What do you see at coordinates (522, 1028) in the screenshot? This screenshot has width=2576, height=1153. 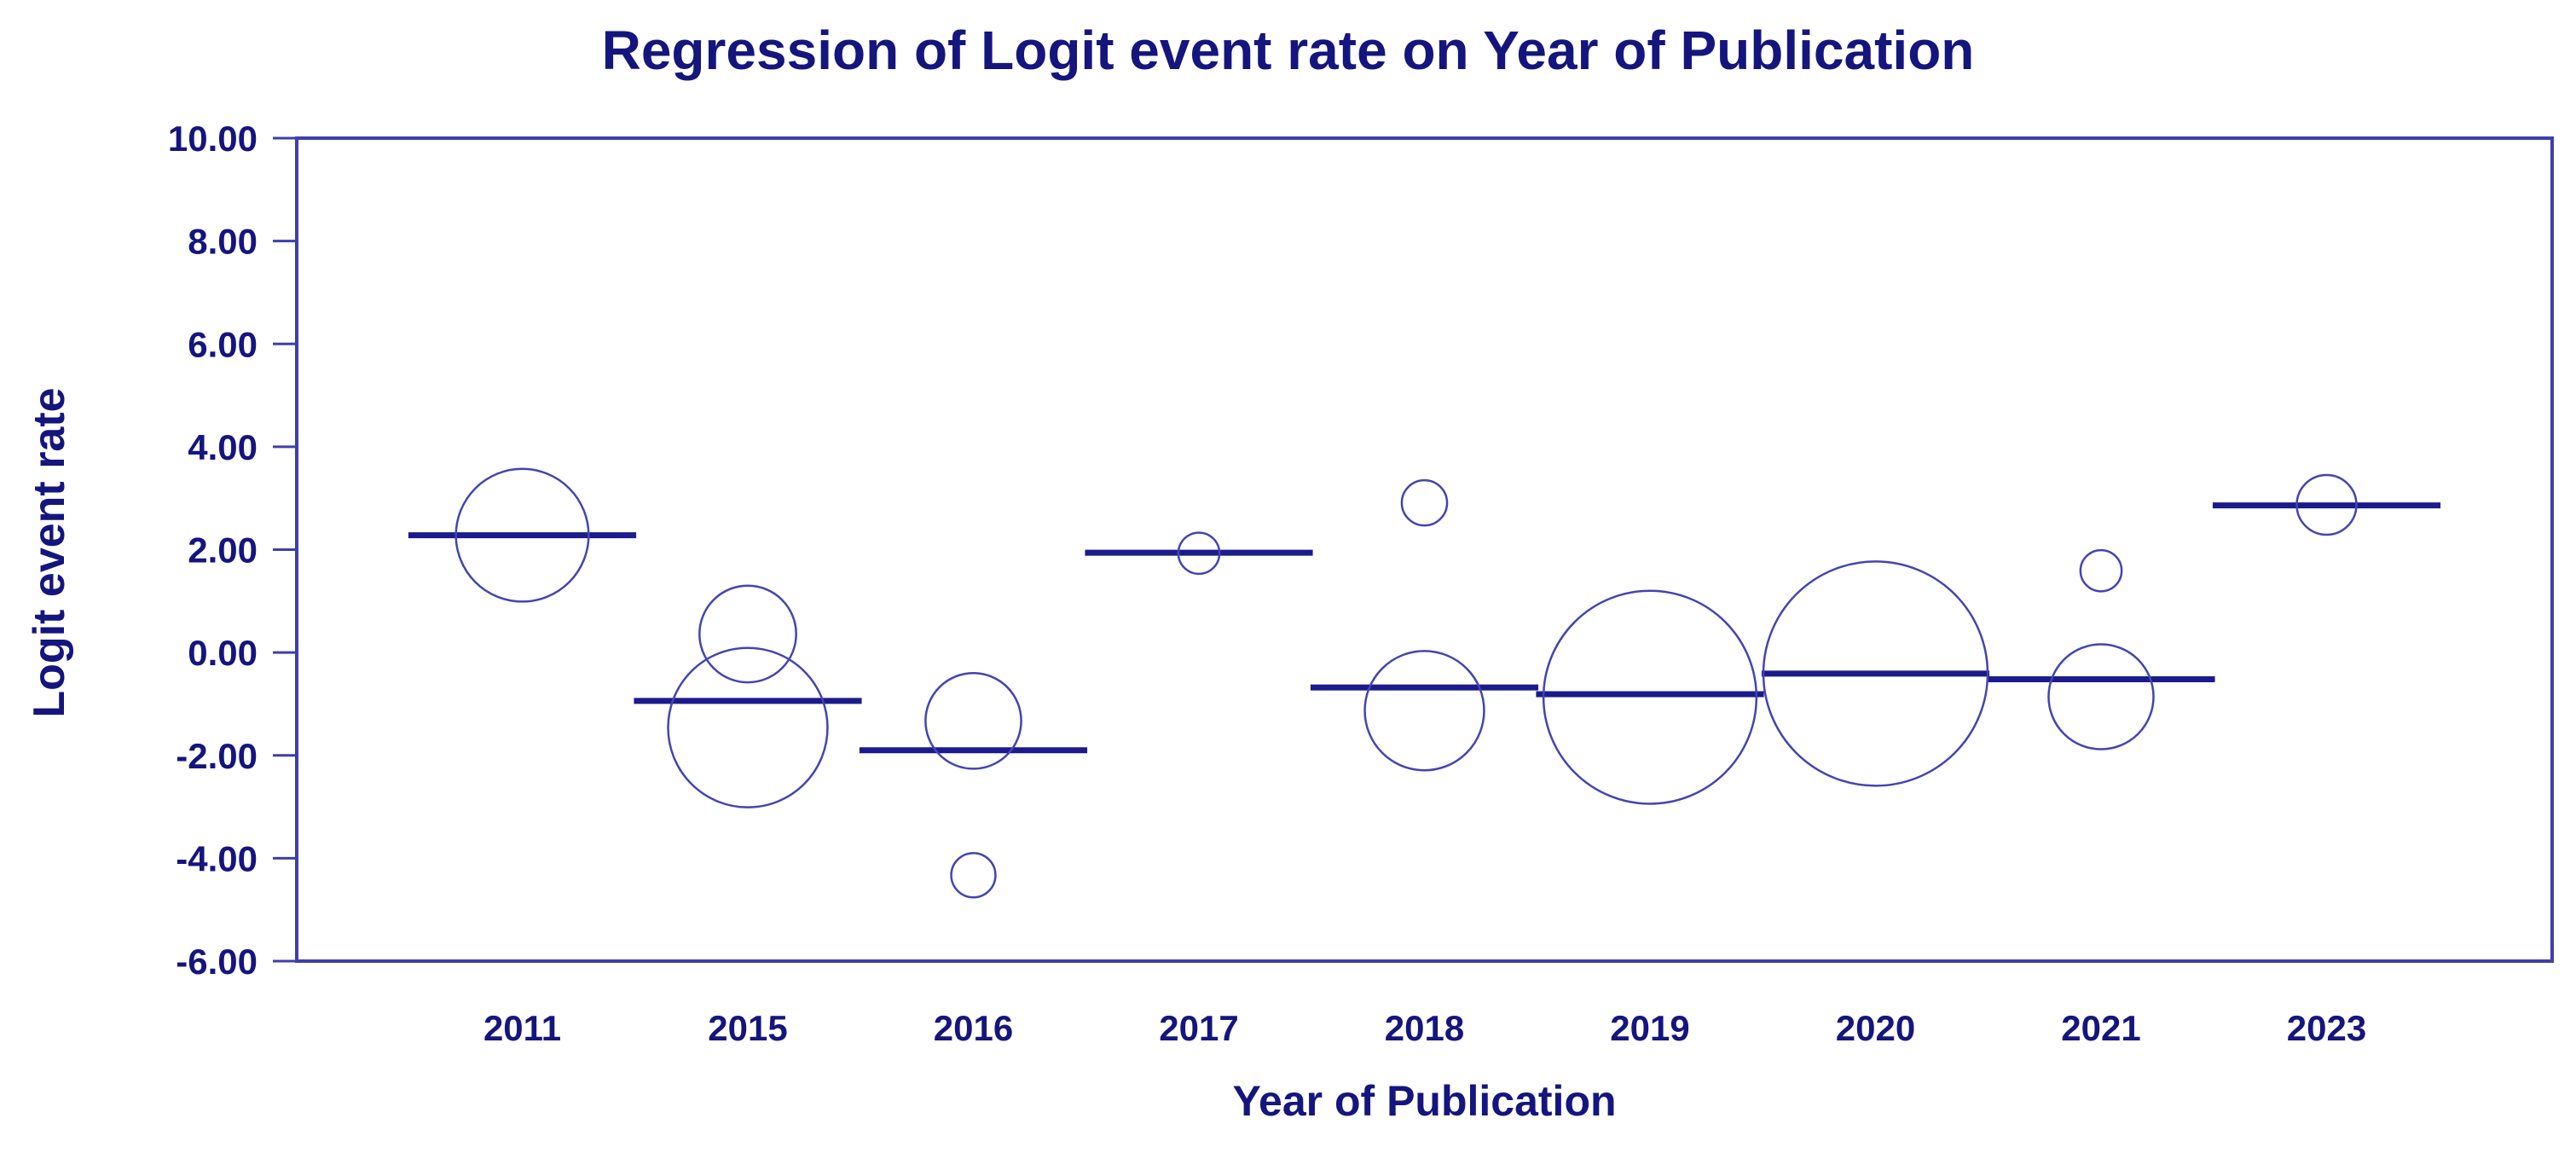 I see `x-category-label: 2011` at bounding box center [522, 1028].